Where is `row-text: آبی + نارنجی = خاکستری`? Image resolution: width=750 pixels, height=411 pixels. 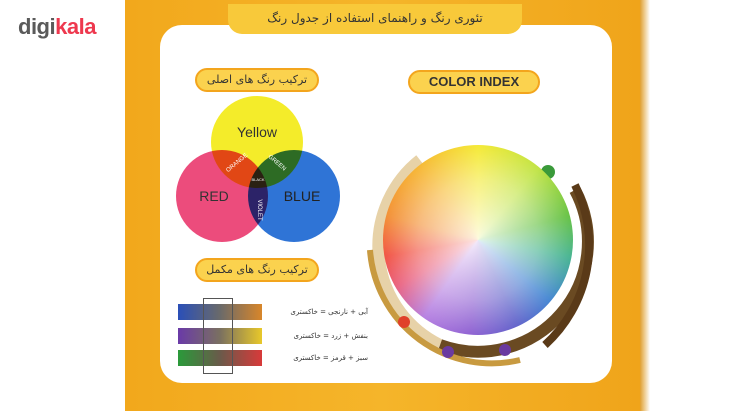 row-text: آبی + نارنجی = خاکستری is located at coordinates (329, 312).